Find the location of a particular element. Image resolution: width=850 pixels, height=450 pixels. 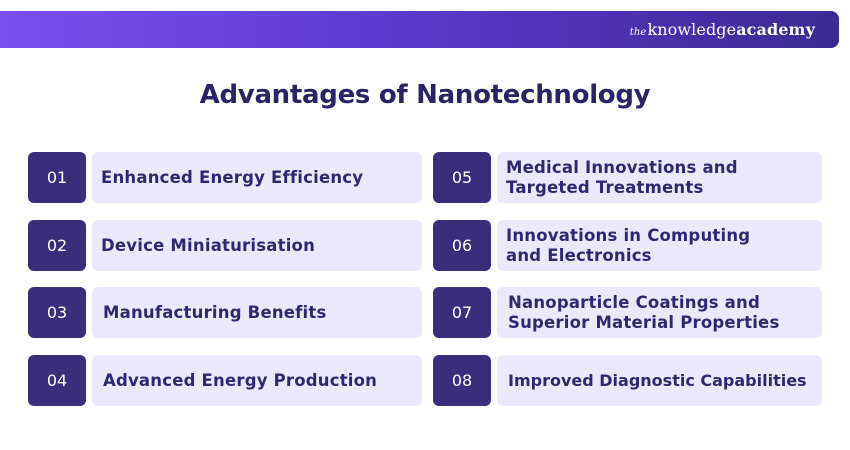

item-label-line: Targeted Treatments is located at coordinates (605, 187).